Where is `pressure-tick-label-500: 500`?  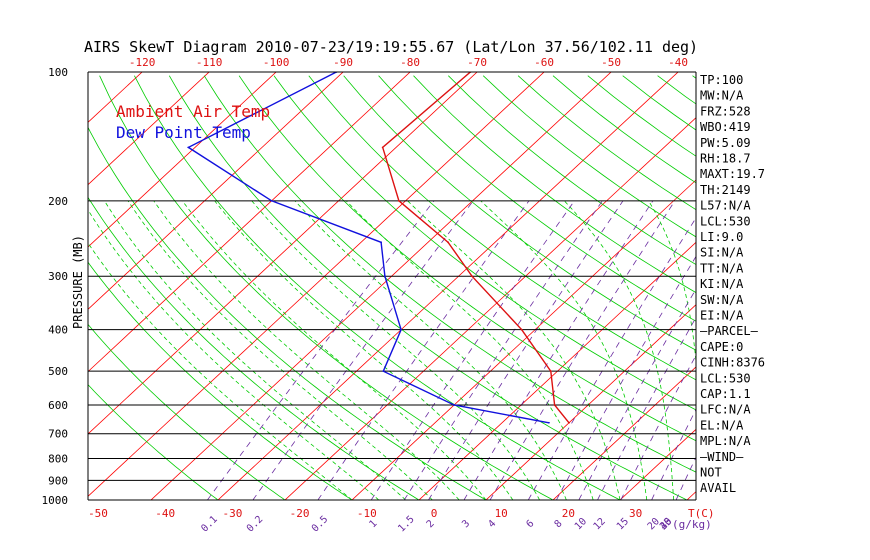
pressure-tick-label-500: 500 is located at coordinates (58, 371).